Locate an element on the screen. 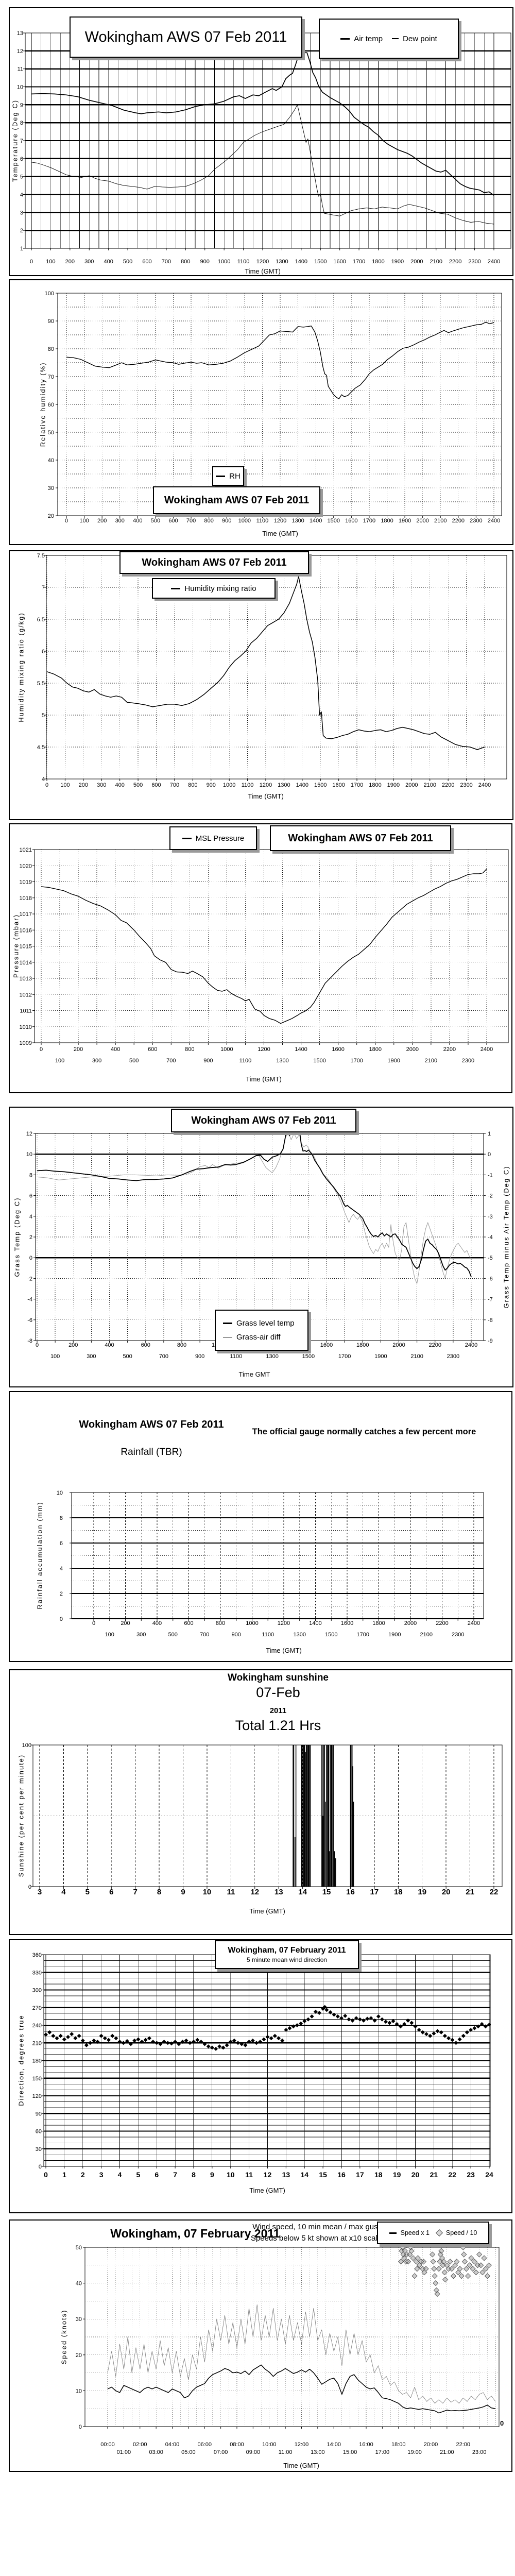 The width and height of the screenshot is (515, 2576). legend-msl: MSL Pressure is located at coordinates (213, 838).